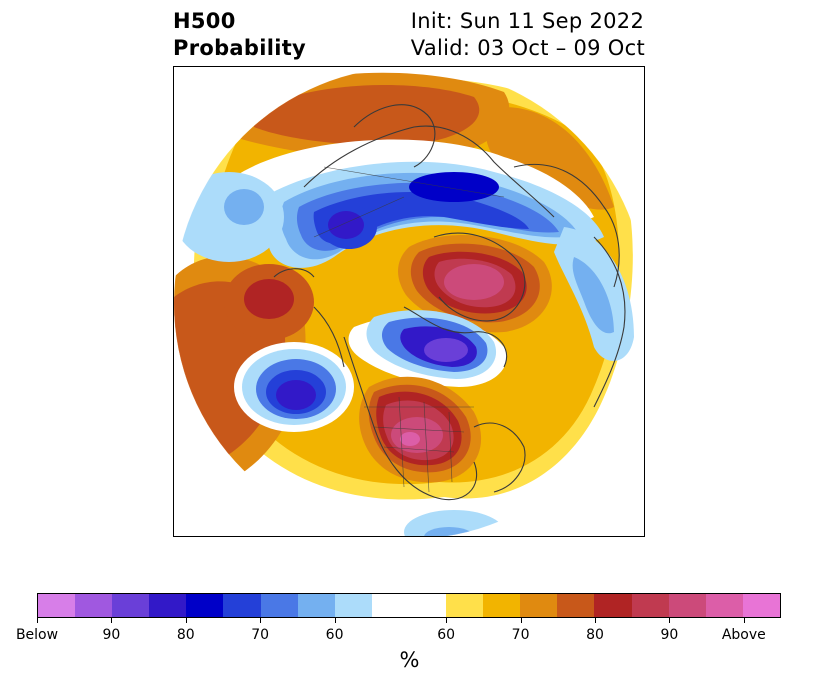 Image resolution: width=819 pixels, height=686 pixels. What do you see at coordinates (37, 635) in the screenshot?
I see `colorbar-tick-label: Below` at bounding box center [37, 635].